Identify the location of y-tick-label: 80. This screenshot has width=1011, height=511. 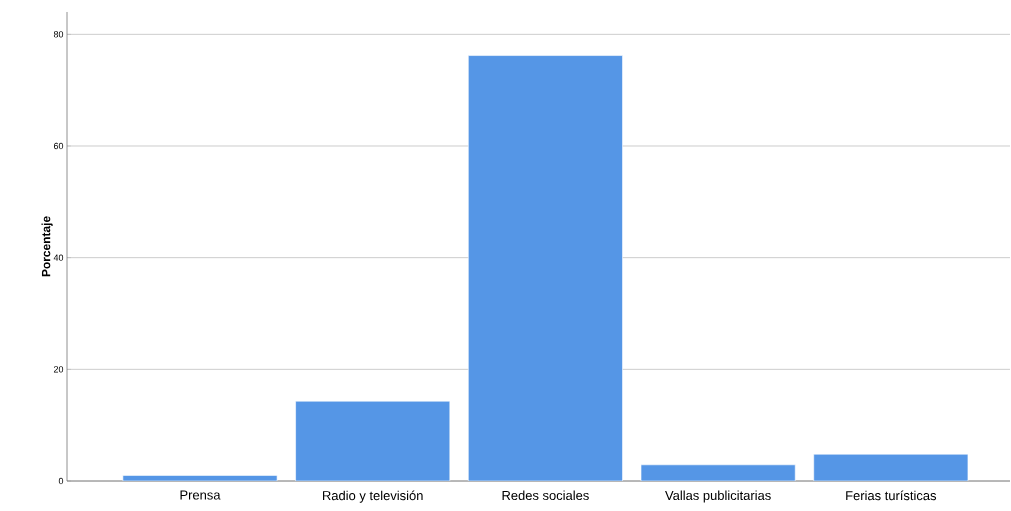
(58, 34).